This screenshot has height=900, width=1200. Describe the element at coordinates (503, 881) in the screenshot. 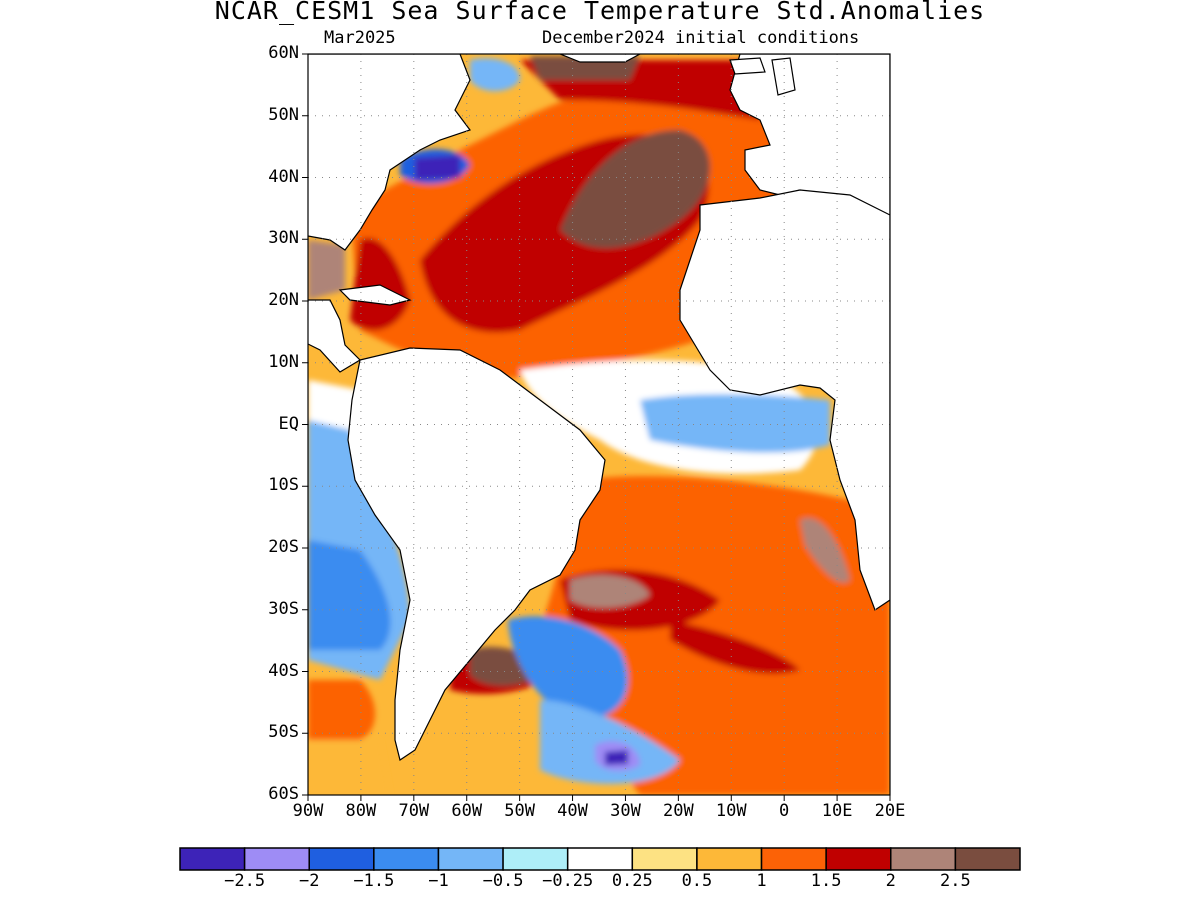

I see `colorbar-label: −0.5` at that location.